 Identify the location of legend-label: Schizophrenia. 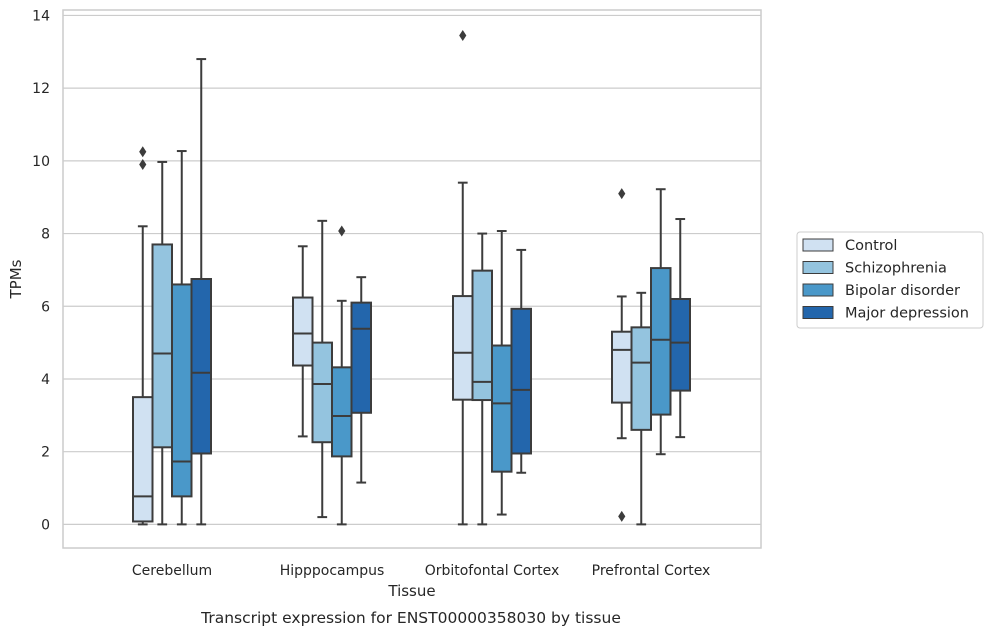
(896, 269).